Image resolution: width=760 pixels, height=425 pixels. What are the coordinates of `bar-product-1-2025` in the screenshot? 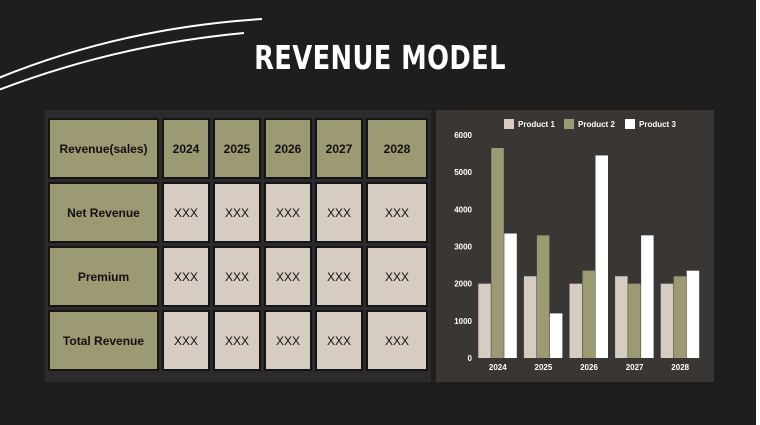 It's located at (530, 317).